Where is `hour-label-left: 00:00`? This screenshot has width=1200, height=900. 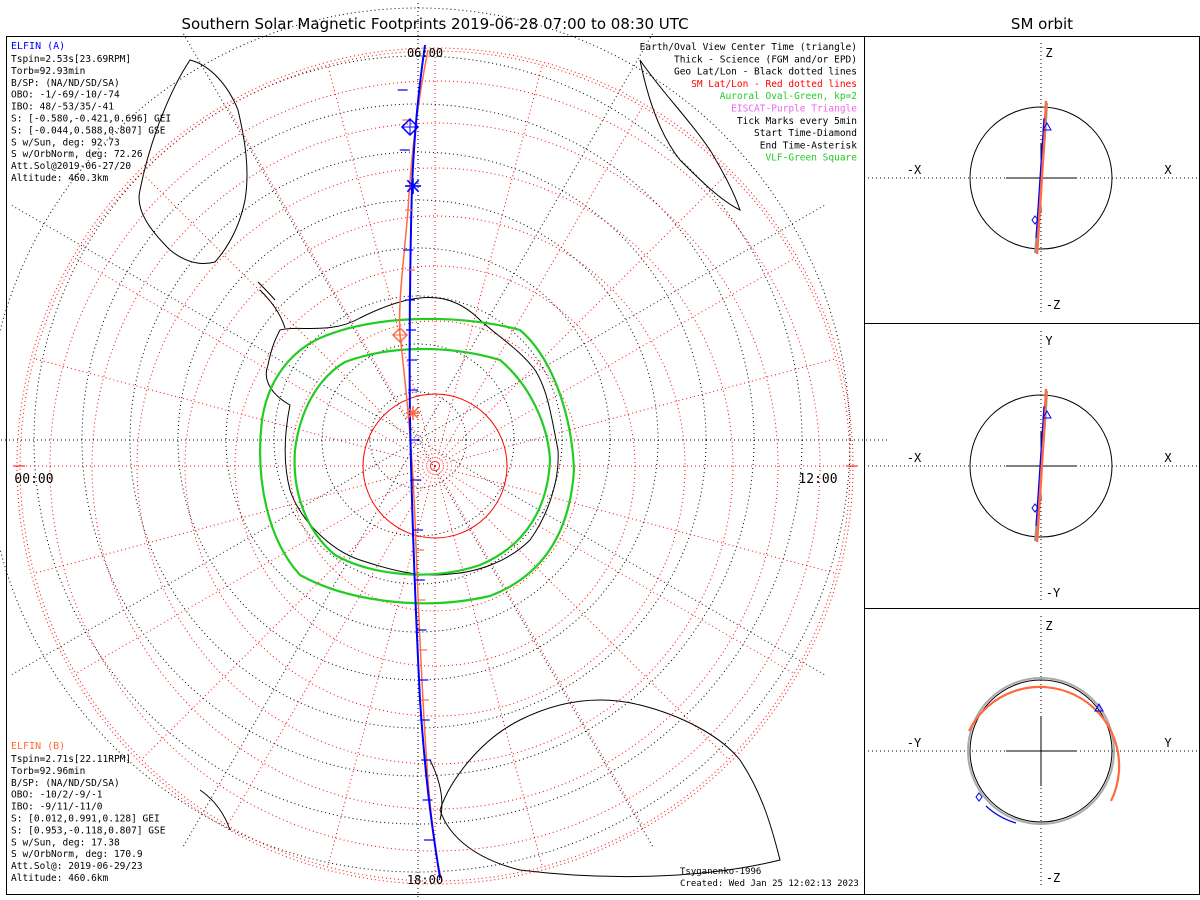
hour-label-left: 00:00 is located at coordinates (33, 479).